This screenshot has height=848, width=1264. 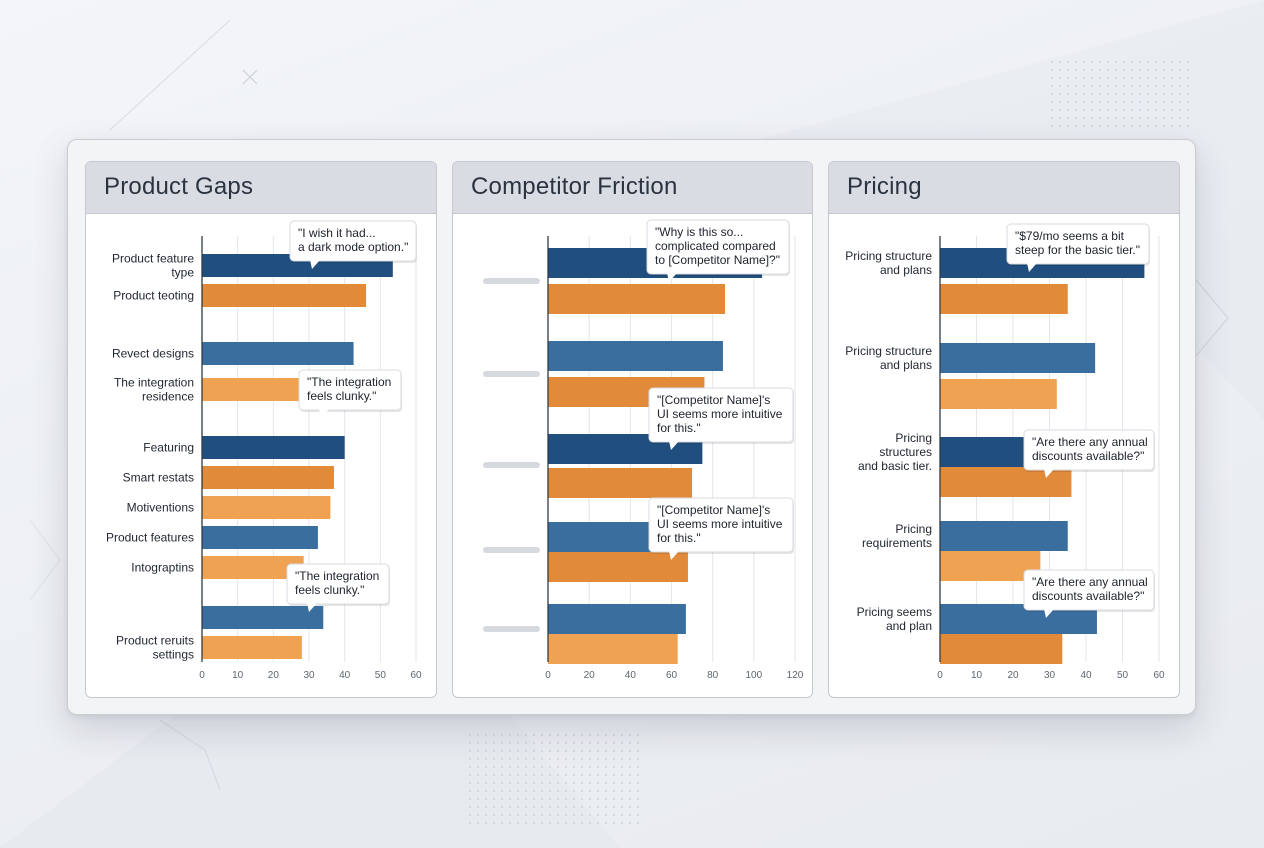 What do you see at coordinates (574, 186) in the screenshot?
I see `panel-title: Competitor Friction` at bounding box center [574, 186].